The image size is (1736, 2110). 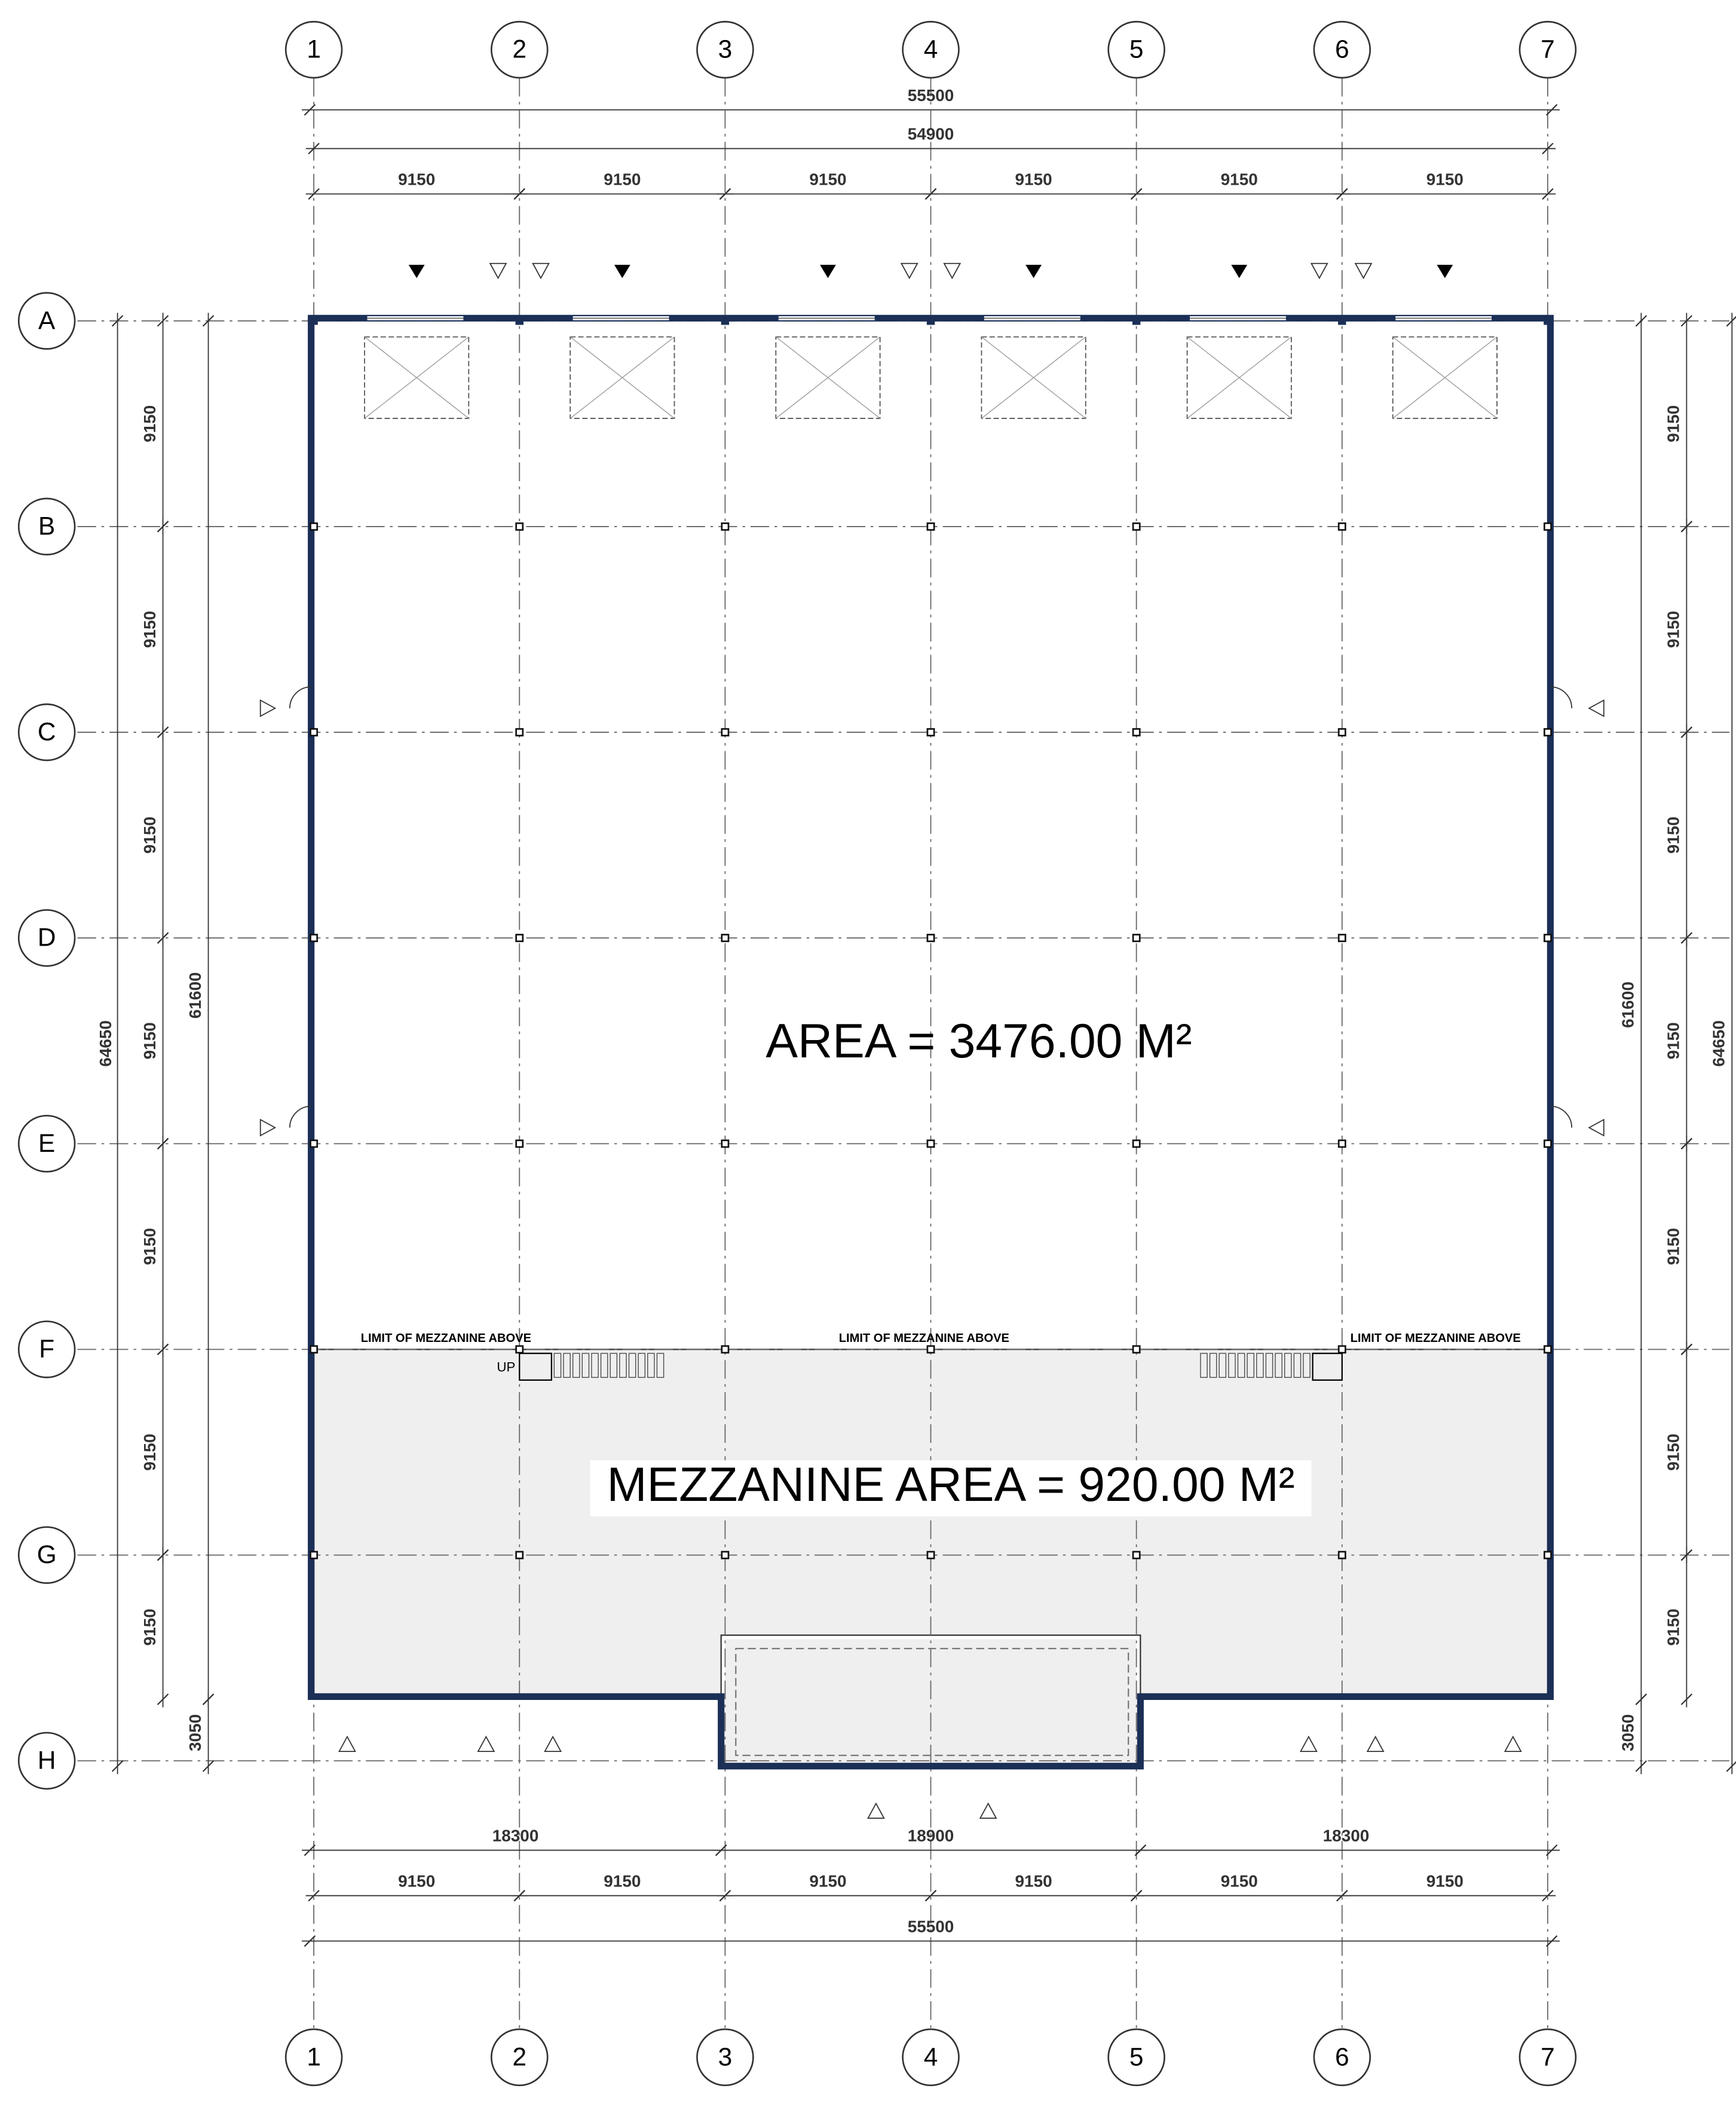 I want to click on grid-label: 3, so click(x=725, y=2056).